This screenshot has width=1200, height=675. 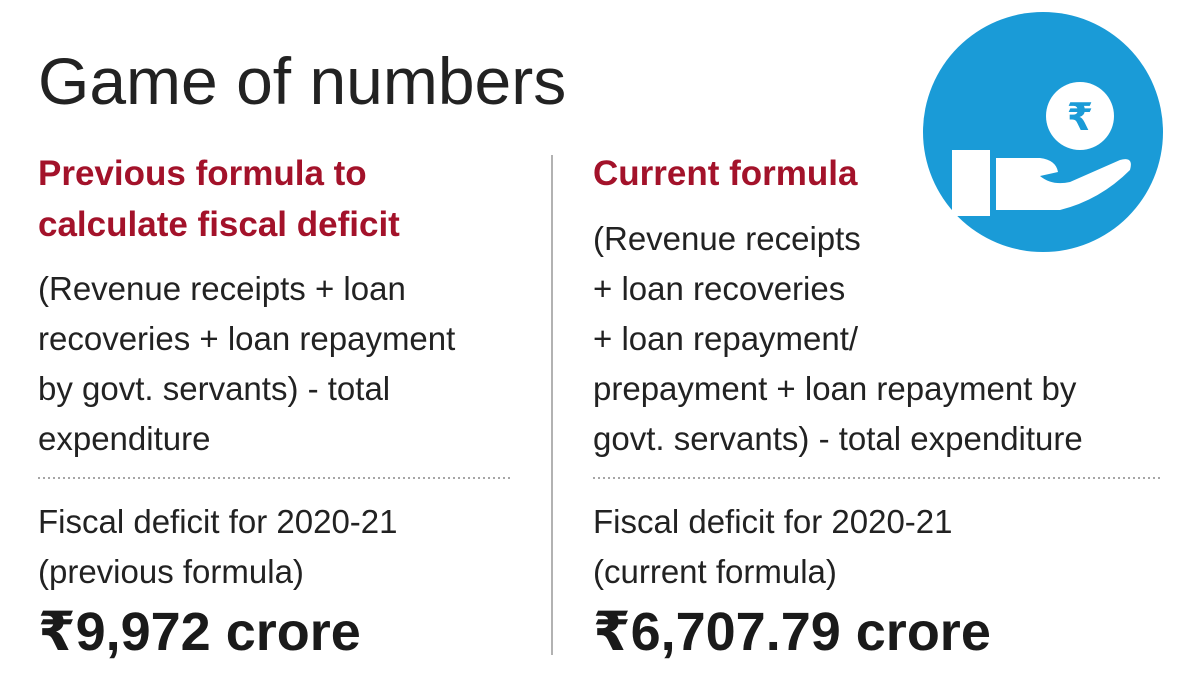 What do you see at coordinates (202, 173) in the screenshot?
I see `heading: Previous formula to` at bounding box center [202, 173].